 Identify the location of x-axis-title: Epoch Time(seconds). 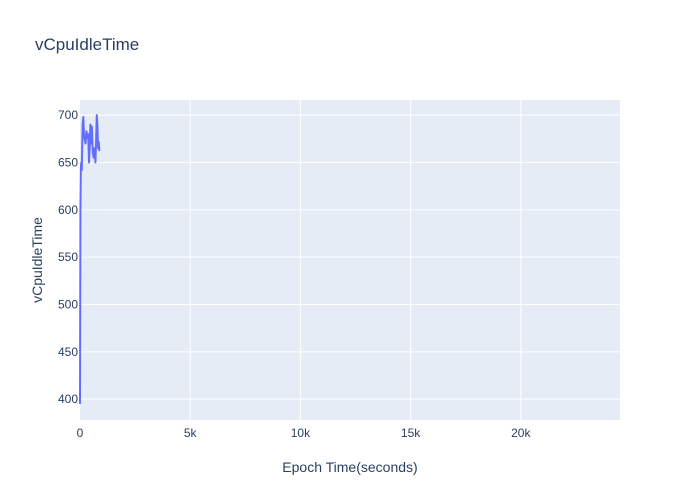
(349, 467).